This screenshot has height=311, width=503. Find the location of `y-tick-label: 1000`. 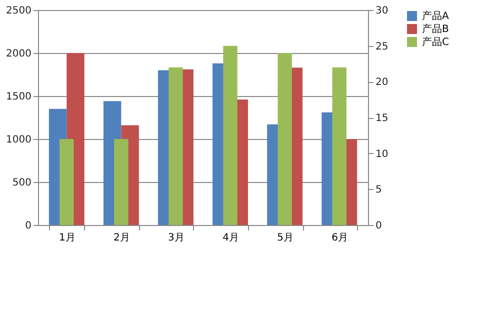

y-tick-label: 1000 is located at coordinates (19, 140).